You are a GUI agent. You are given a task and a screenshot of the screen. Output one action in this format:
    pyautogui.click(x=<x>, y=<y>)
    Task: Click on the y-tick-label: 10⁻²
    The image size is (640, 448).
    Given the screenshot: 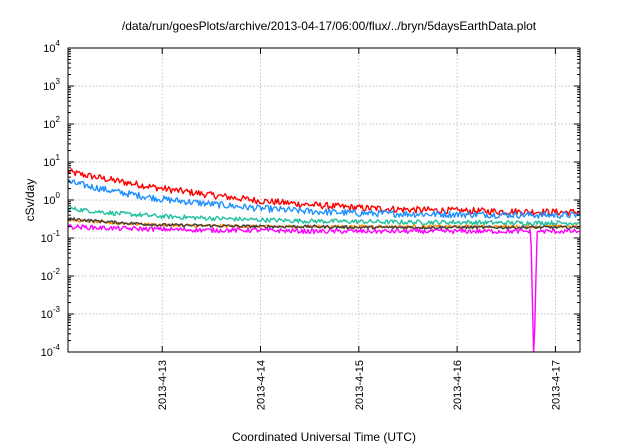 What is the action you would take?
    pyautogui.click(x=51, y=275)
    